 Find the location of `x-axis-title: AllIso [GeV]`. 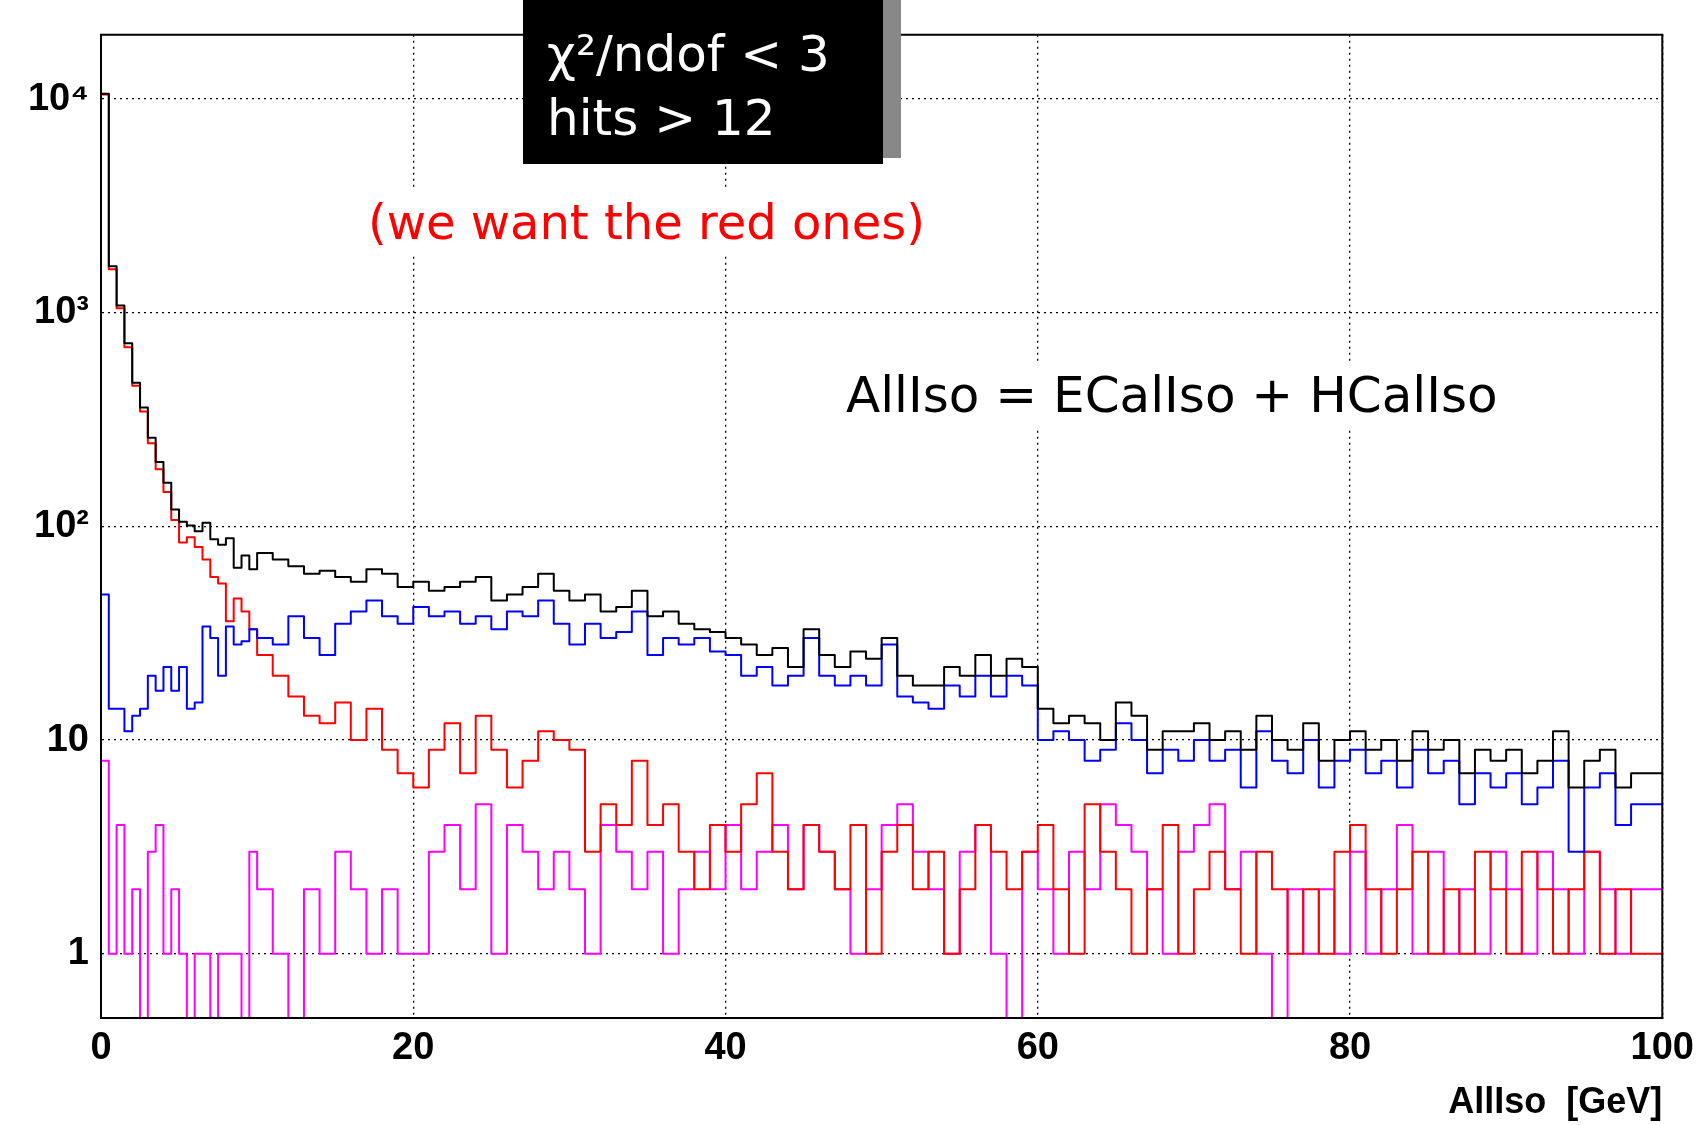

x-axis-title: AllIso [GeV] is located at coordinates (1555, 1101).